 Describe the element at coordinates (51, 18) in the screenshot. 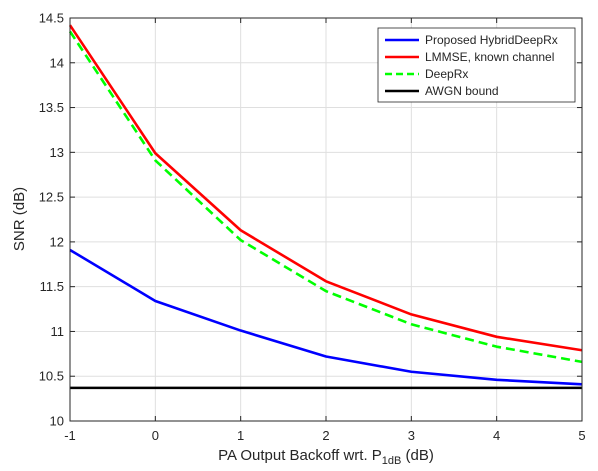

I see `y-tick-label: 14.5` at that location.